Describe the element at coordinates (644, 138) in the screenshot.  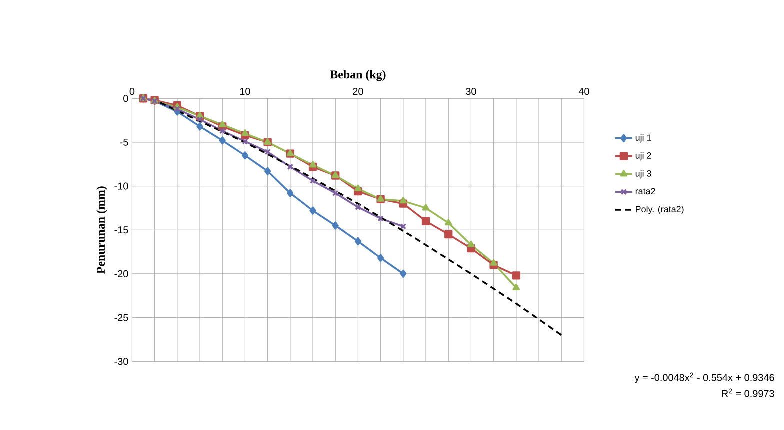
I see `legend-label: uji 1` at that location.